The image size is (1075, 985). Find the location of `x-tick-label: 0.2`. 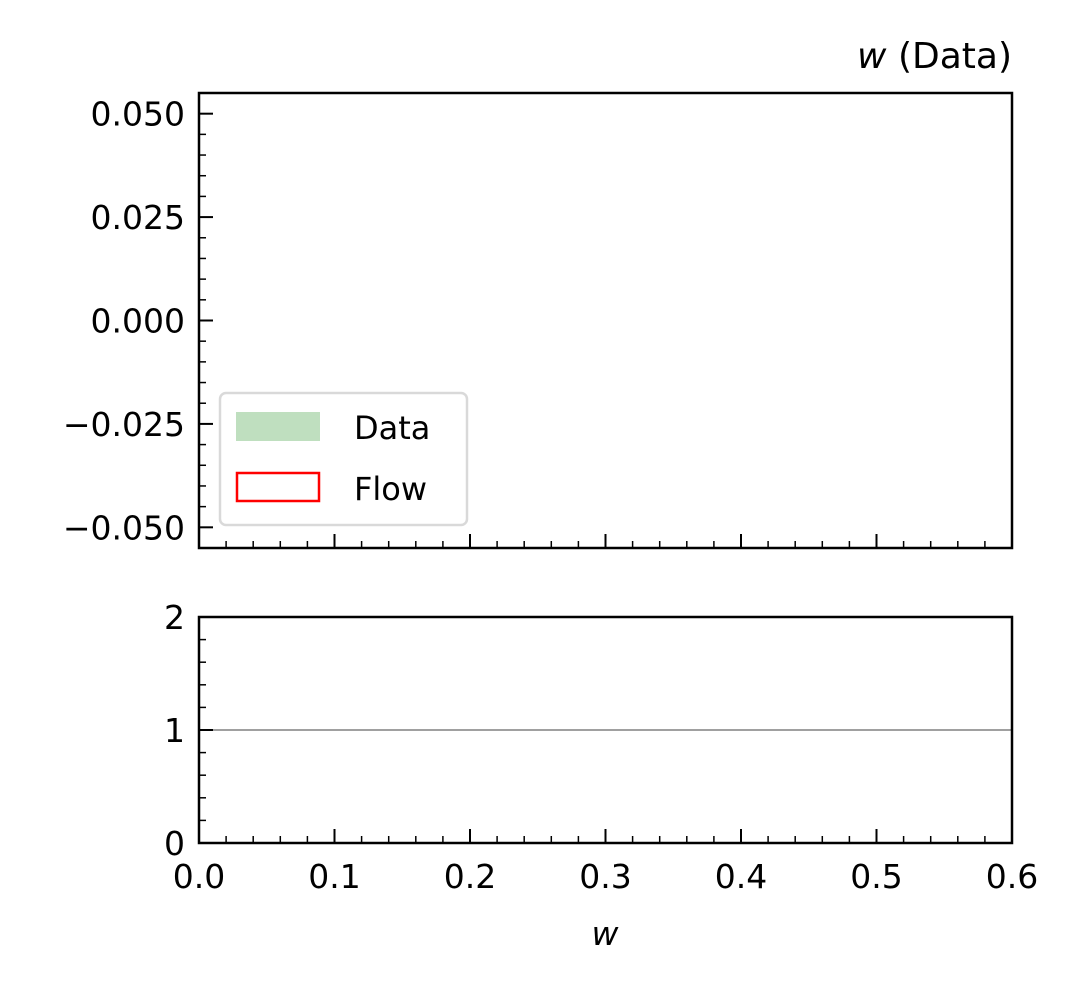

x-tick-label: 0.2 is located at coordinates (470, 876).